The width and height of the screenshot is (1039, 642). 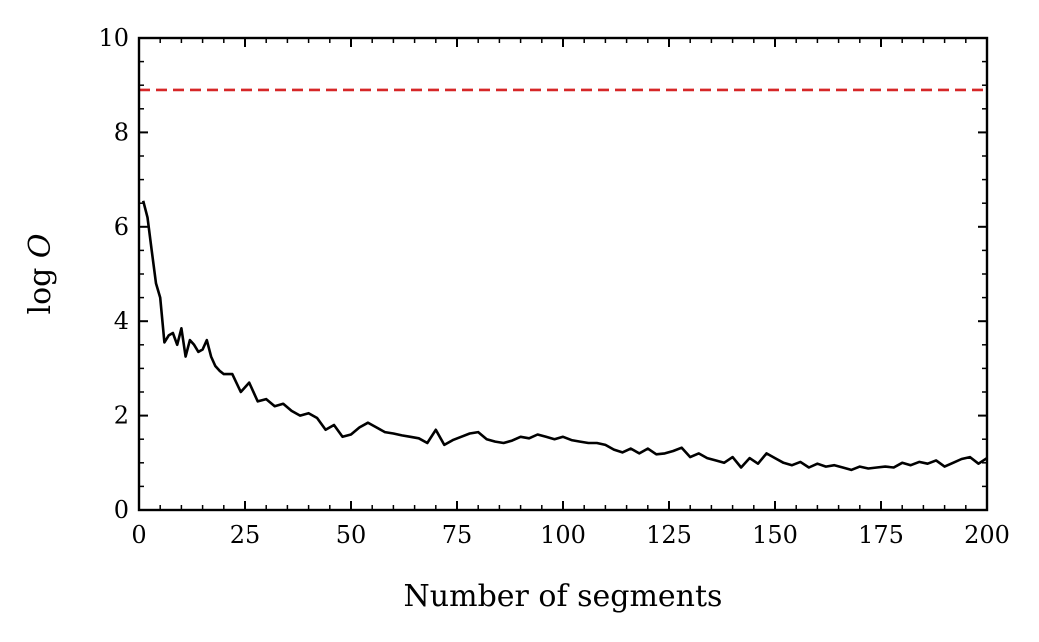 I want to click on y-tick-label: 6, so click(x=121, y=227).